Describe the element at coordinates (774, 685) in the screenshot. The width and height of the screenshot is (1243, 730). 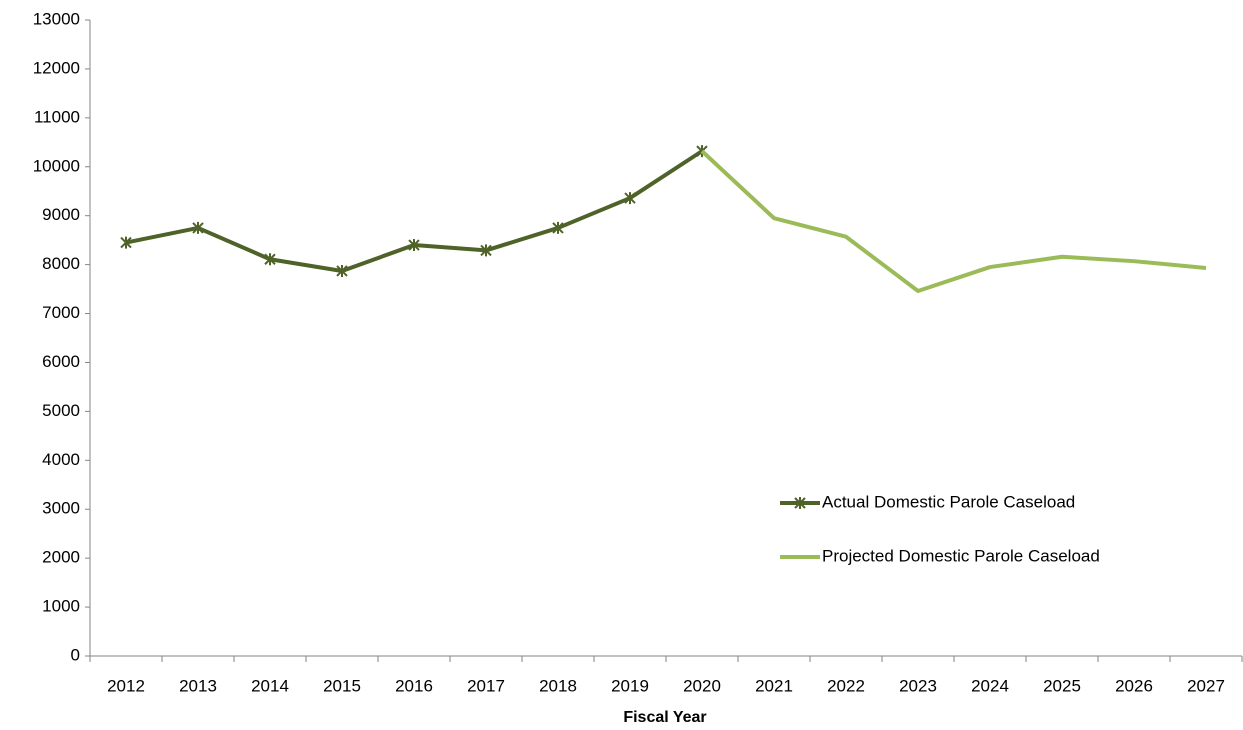
I see `x-tick-label: 2021` at that location.